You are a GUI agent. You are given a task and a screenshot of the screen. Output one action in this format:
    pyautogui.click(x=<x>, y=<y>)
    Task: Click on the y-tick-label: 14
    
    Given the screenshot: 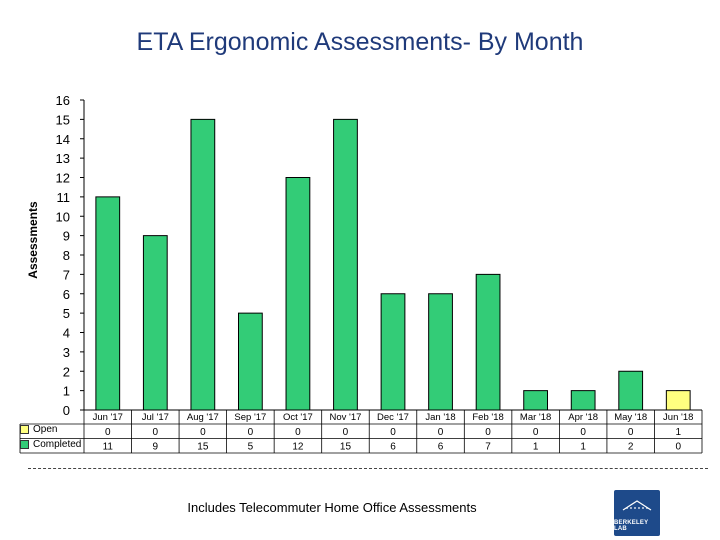 What is the action you would take?
    pyautogui.click(x=63, y=139)
    